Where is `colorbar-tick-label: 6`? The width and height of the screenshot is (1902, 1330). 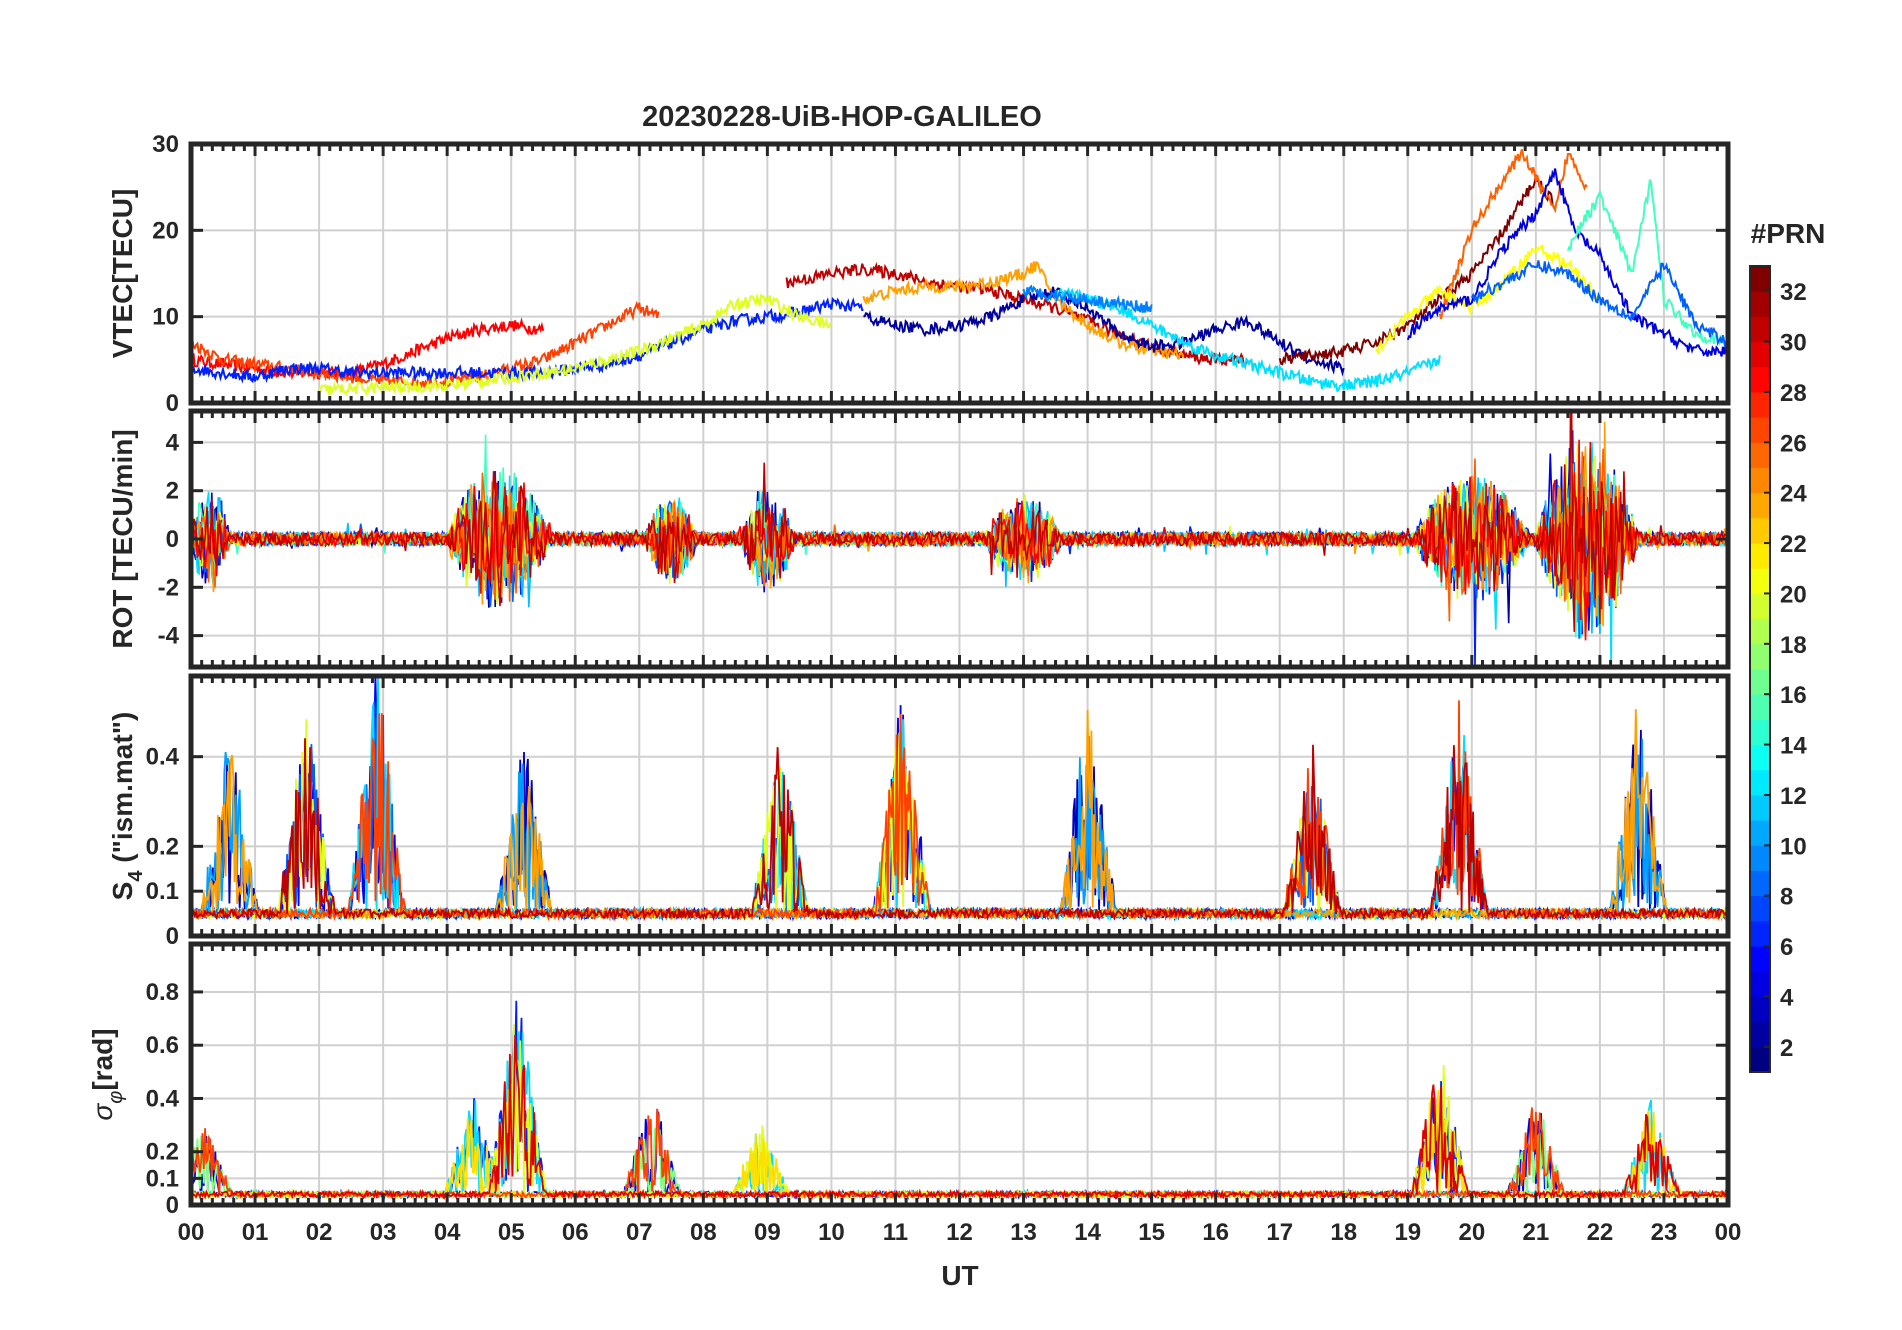 colorbar-tick-label: 6 is located at coordinates (1786, 947).